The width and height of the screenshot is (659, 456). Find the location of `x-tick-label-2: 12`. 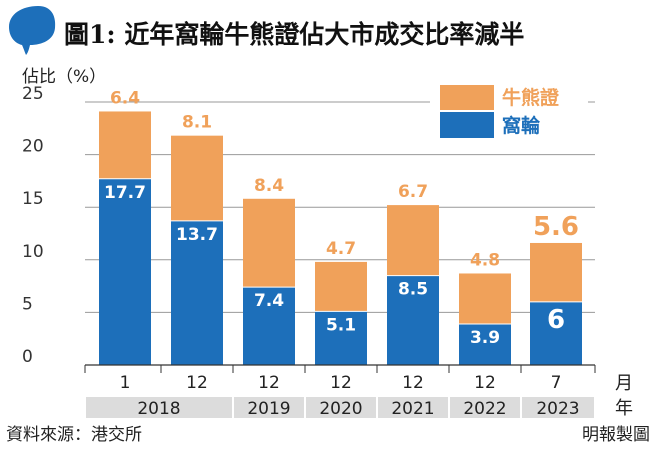

x-tick-label-2: 12 is located at coordinates (269, 383).